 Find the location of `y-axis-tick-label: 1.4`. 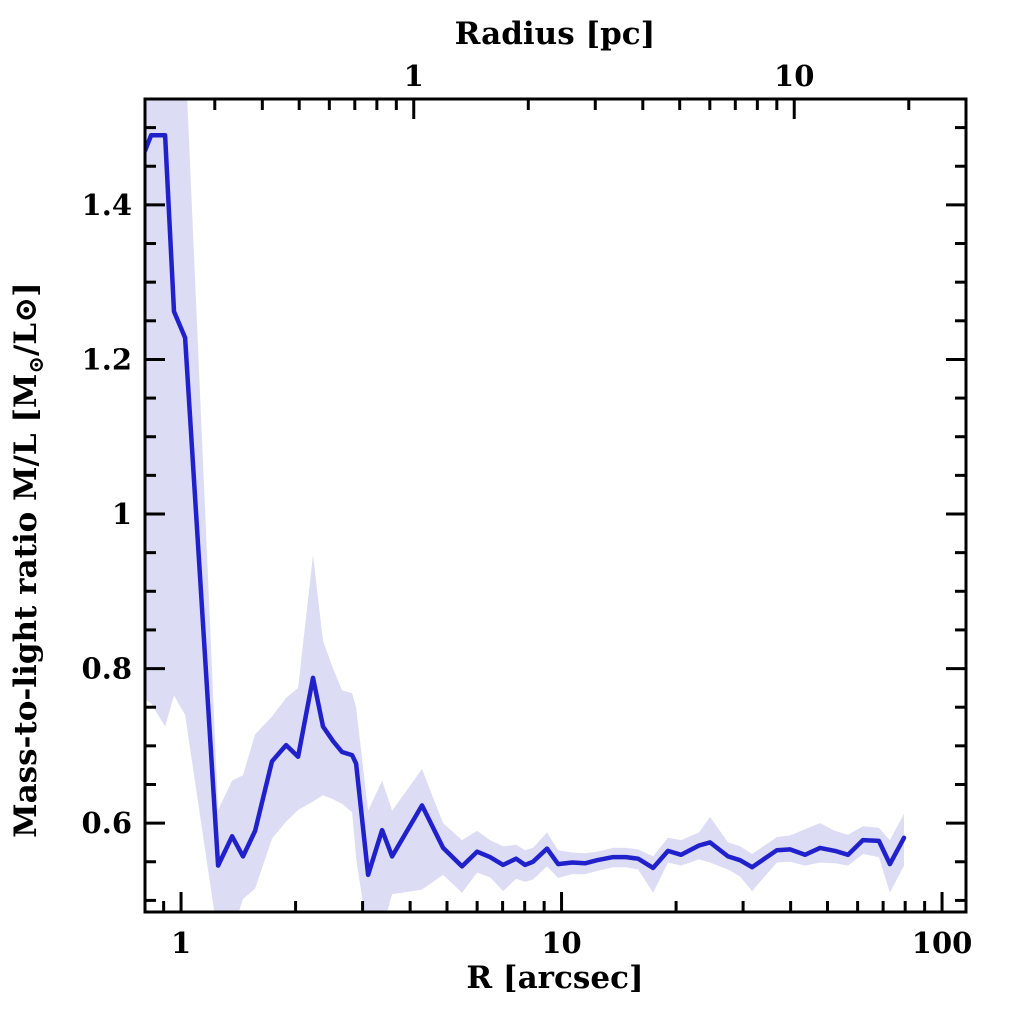

y-axis-tick-label: 1.4 is located at coordinates (107, 205).